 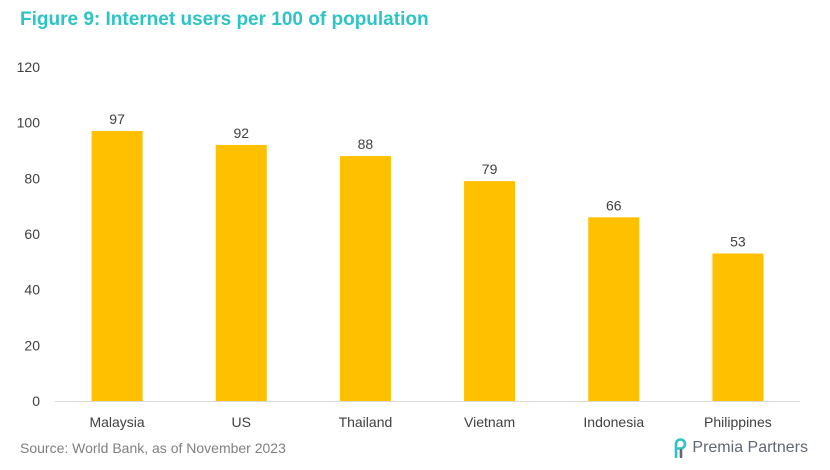 I want to click on source-note: Source: World Bank, as of November 2023, so click(x=153, y=448).